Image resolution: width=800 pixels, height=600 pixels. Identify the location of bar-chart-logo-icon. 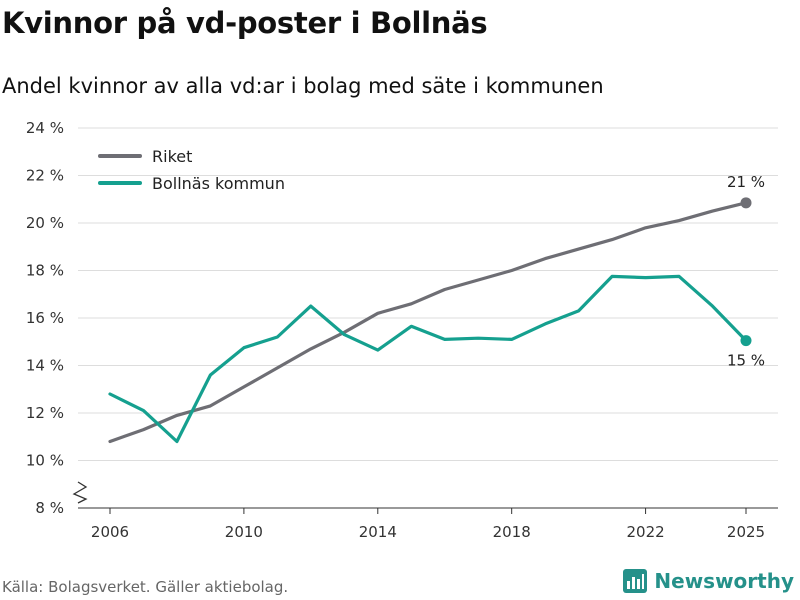
(635, 581).